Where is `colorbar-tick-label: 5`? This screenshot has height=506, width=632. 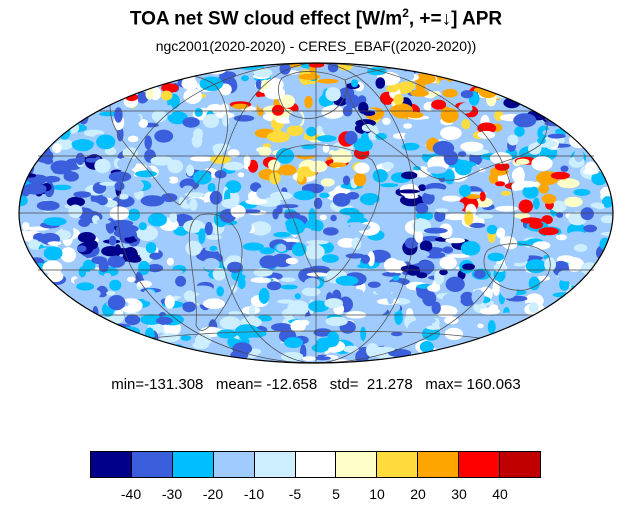
colorbar-tick-label: 5 is located at coordinates (336, 494).